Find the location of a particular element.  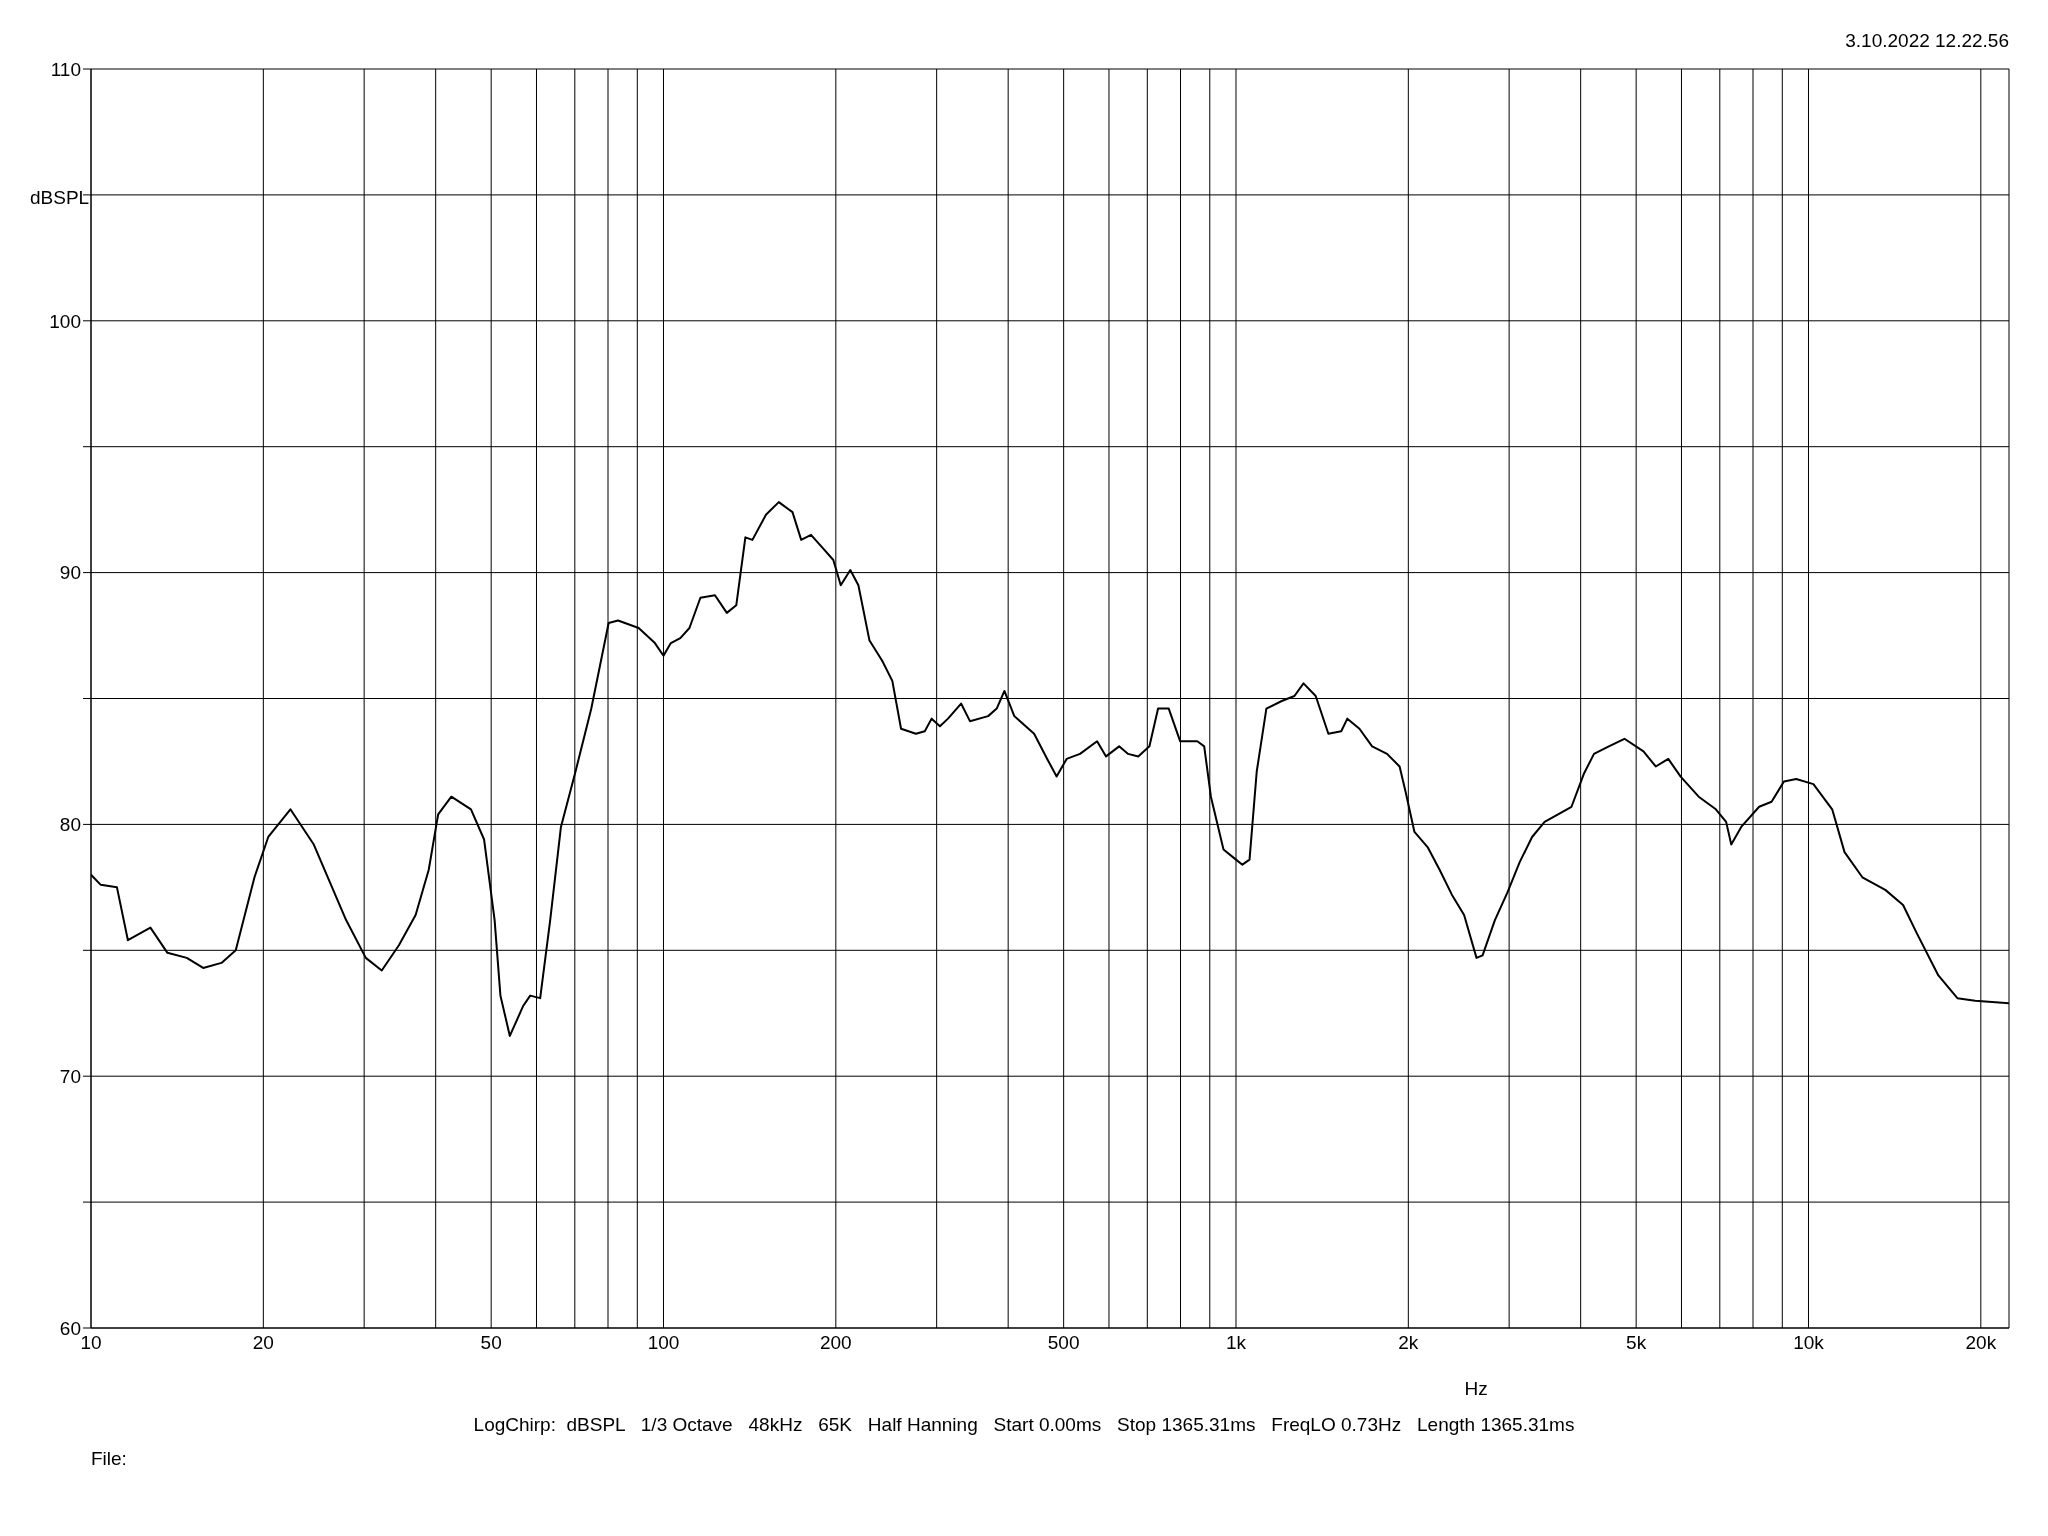

text: File: is located at coordinates (109, 1459).